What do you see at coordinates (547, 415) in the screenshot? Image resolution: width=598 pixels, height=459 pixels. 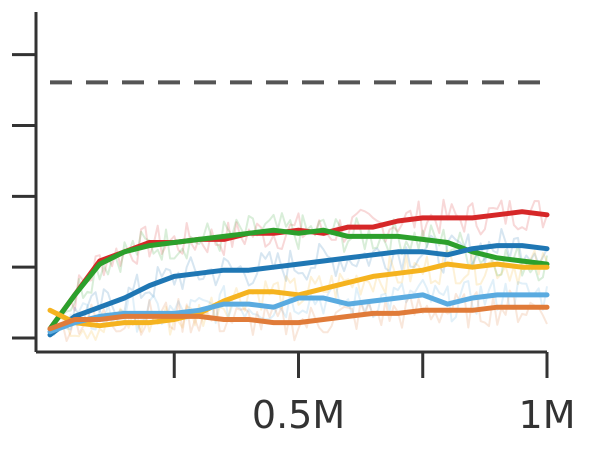 I see `x-tick-label-4: 1M` at bounding box center [547, 415].